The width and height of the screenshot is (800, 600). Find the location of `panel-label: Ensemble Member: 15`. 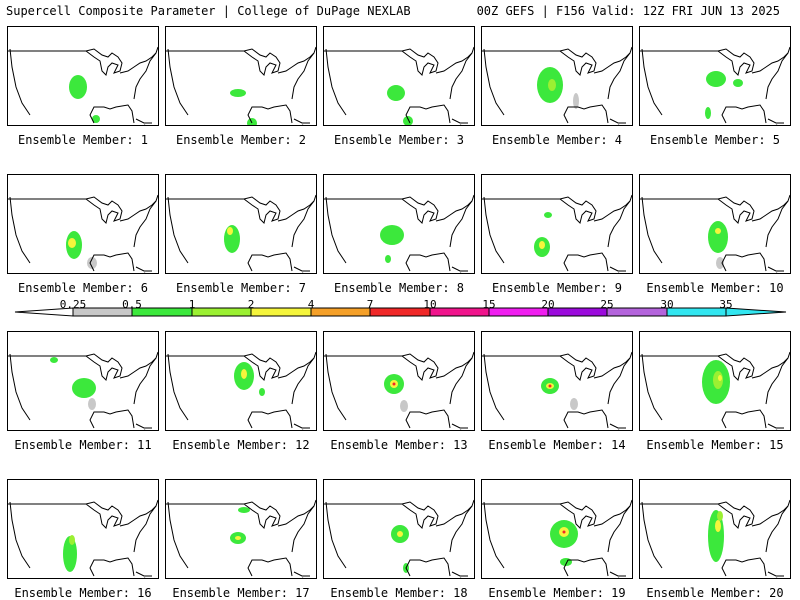

panel-label: Ensemble Member: 15 is located at coordinates (715, 445).